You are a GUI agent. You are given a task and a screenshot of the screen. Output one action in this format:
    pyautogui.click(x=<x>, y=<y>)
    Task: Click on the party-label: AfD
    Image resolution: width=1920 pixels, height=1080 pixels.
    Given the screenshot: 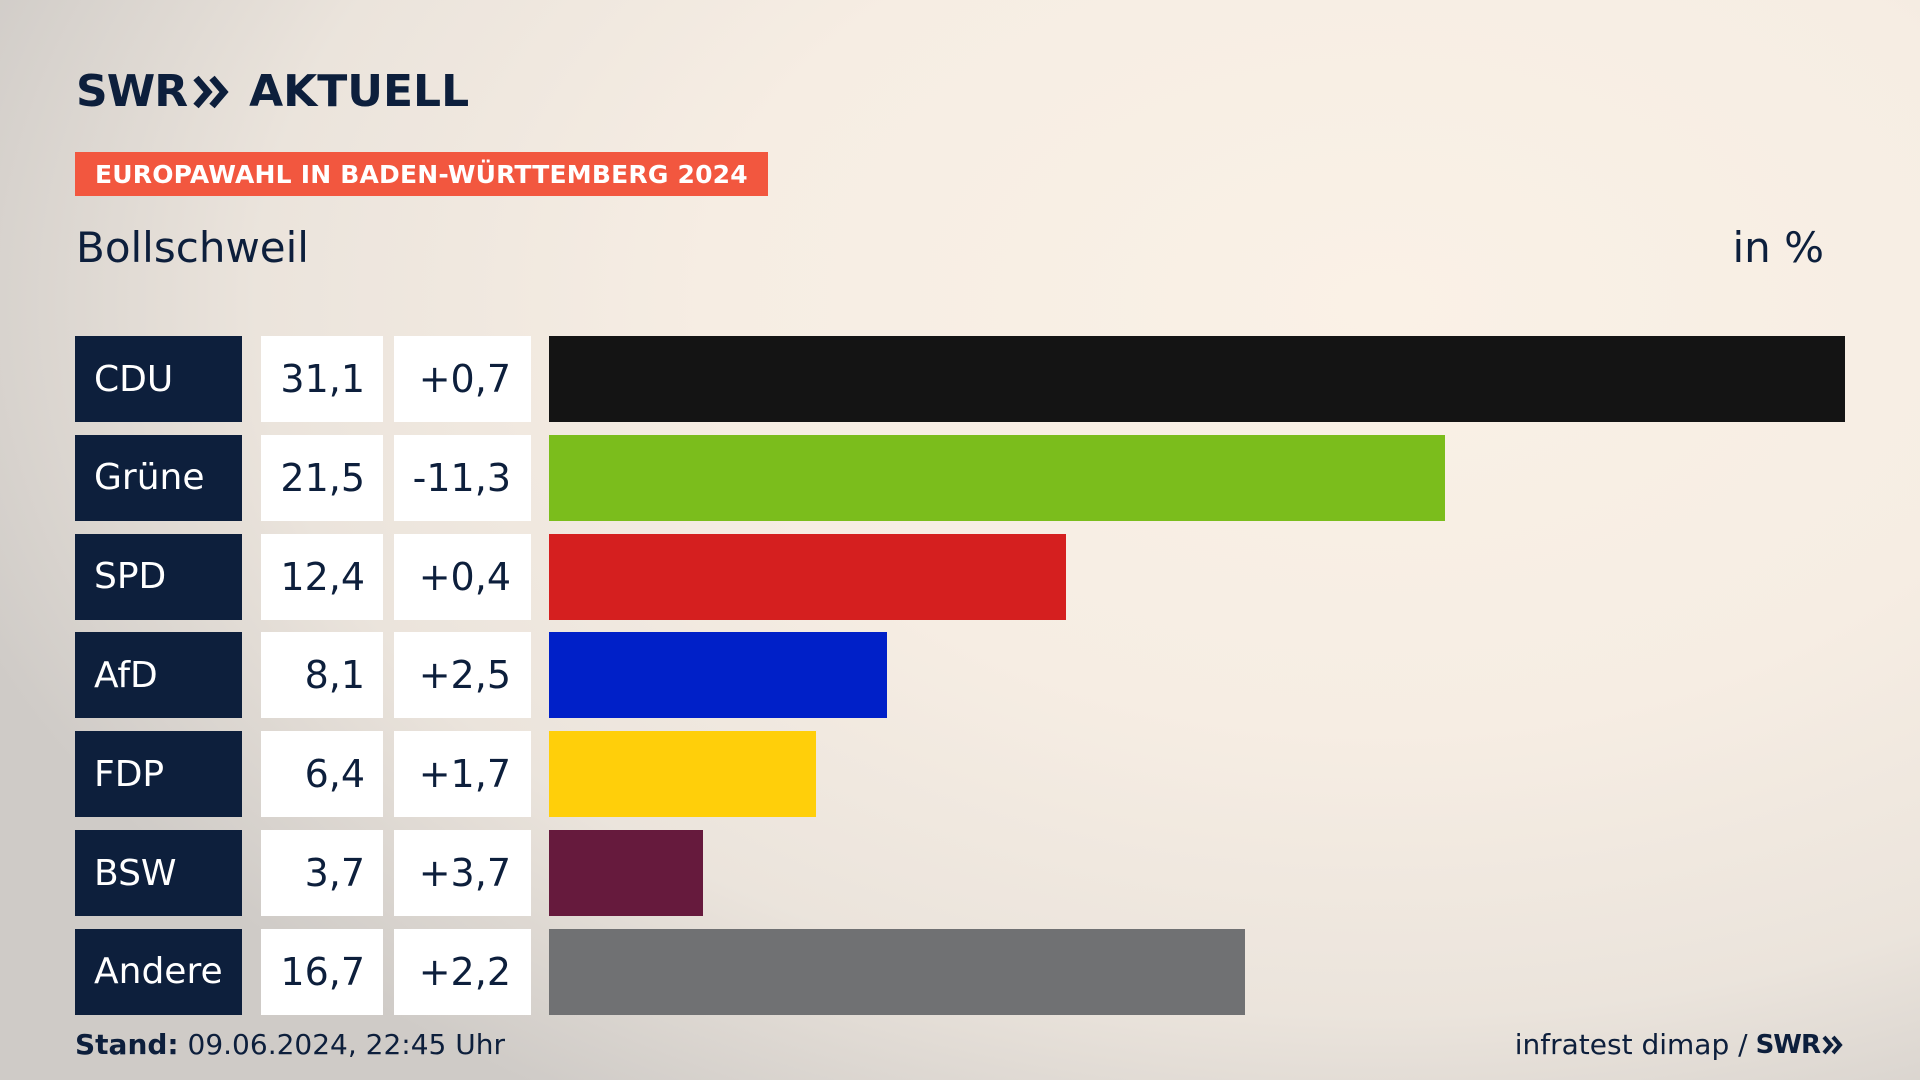 What is the action you would take?
    pyautogui.click(x=158, y=675)
    